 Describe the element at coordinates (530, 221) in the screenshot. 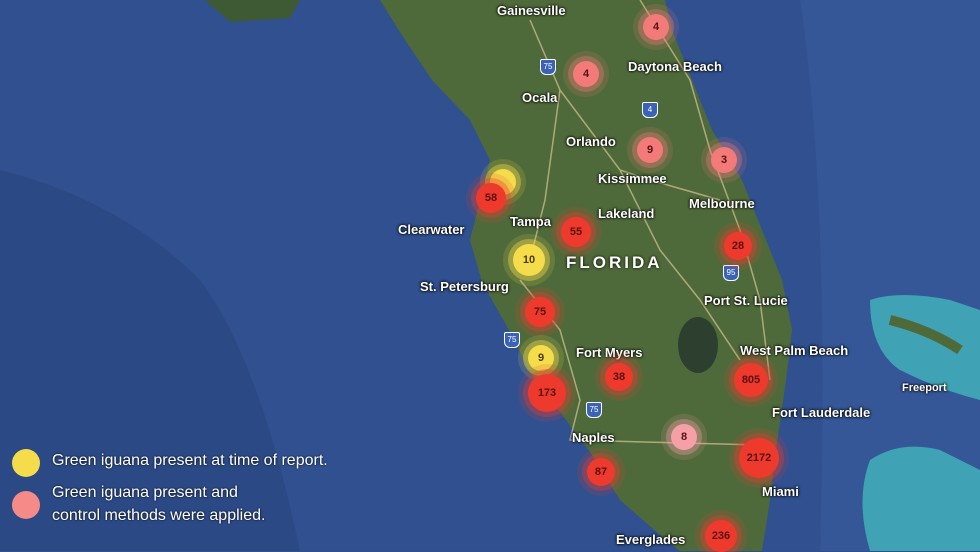

I see `city-label: Tampa` at that location.